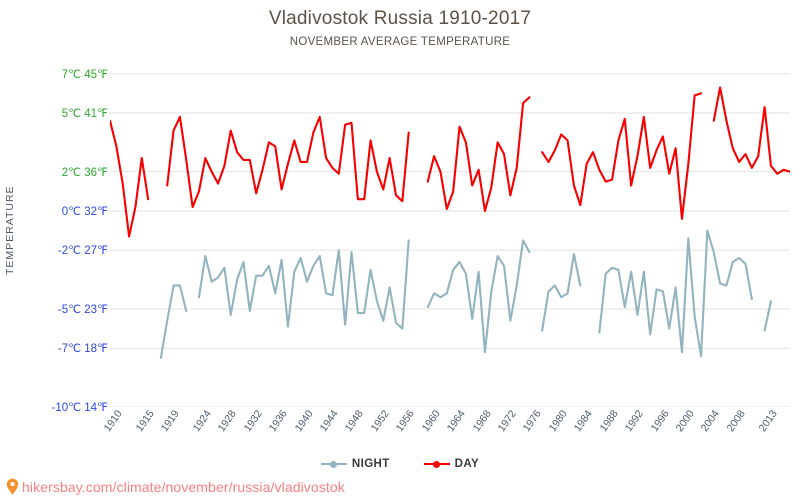  Describe the element at coordinates (329, 421) in the screenshot. I see `x-axis-tick-label-1944: 1944` at that location.